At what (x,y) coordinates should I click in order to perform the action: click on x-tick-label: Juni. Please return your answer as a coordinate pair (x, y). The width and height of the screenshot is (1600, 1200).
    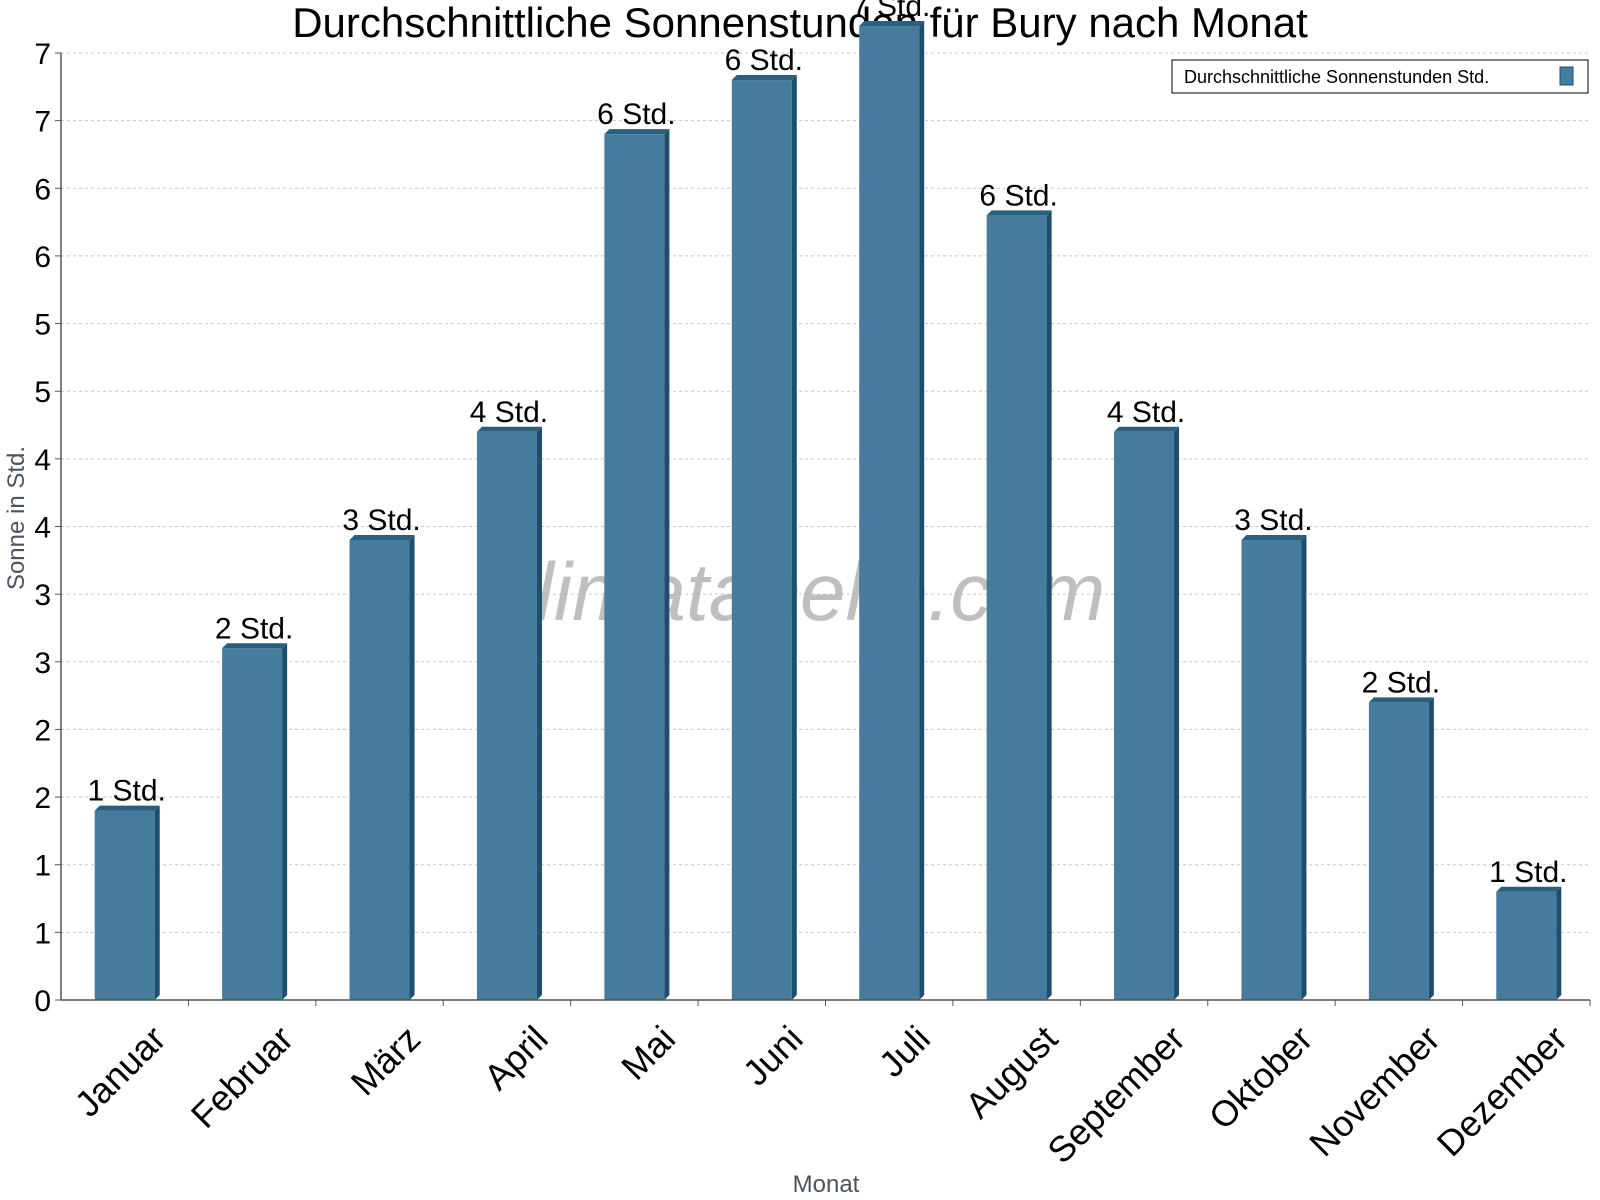
    Looking at the image, I should click on (773, 1056).